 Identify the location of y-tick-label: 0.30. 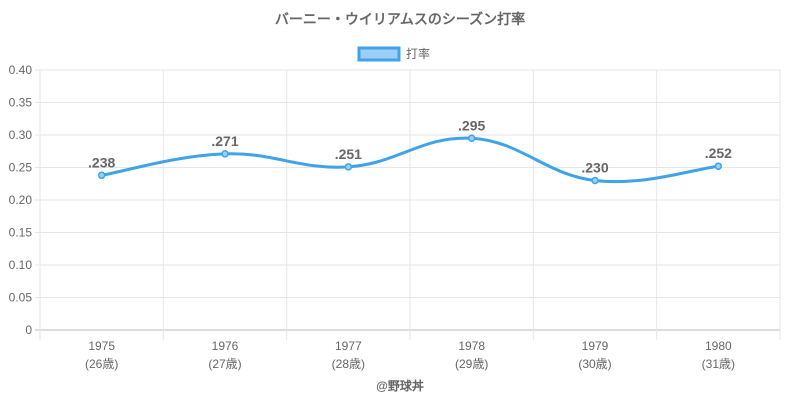
(21, 135).